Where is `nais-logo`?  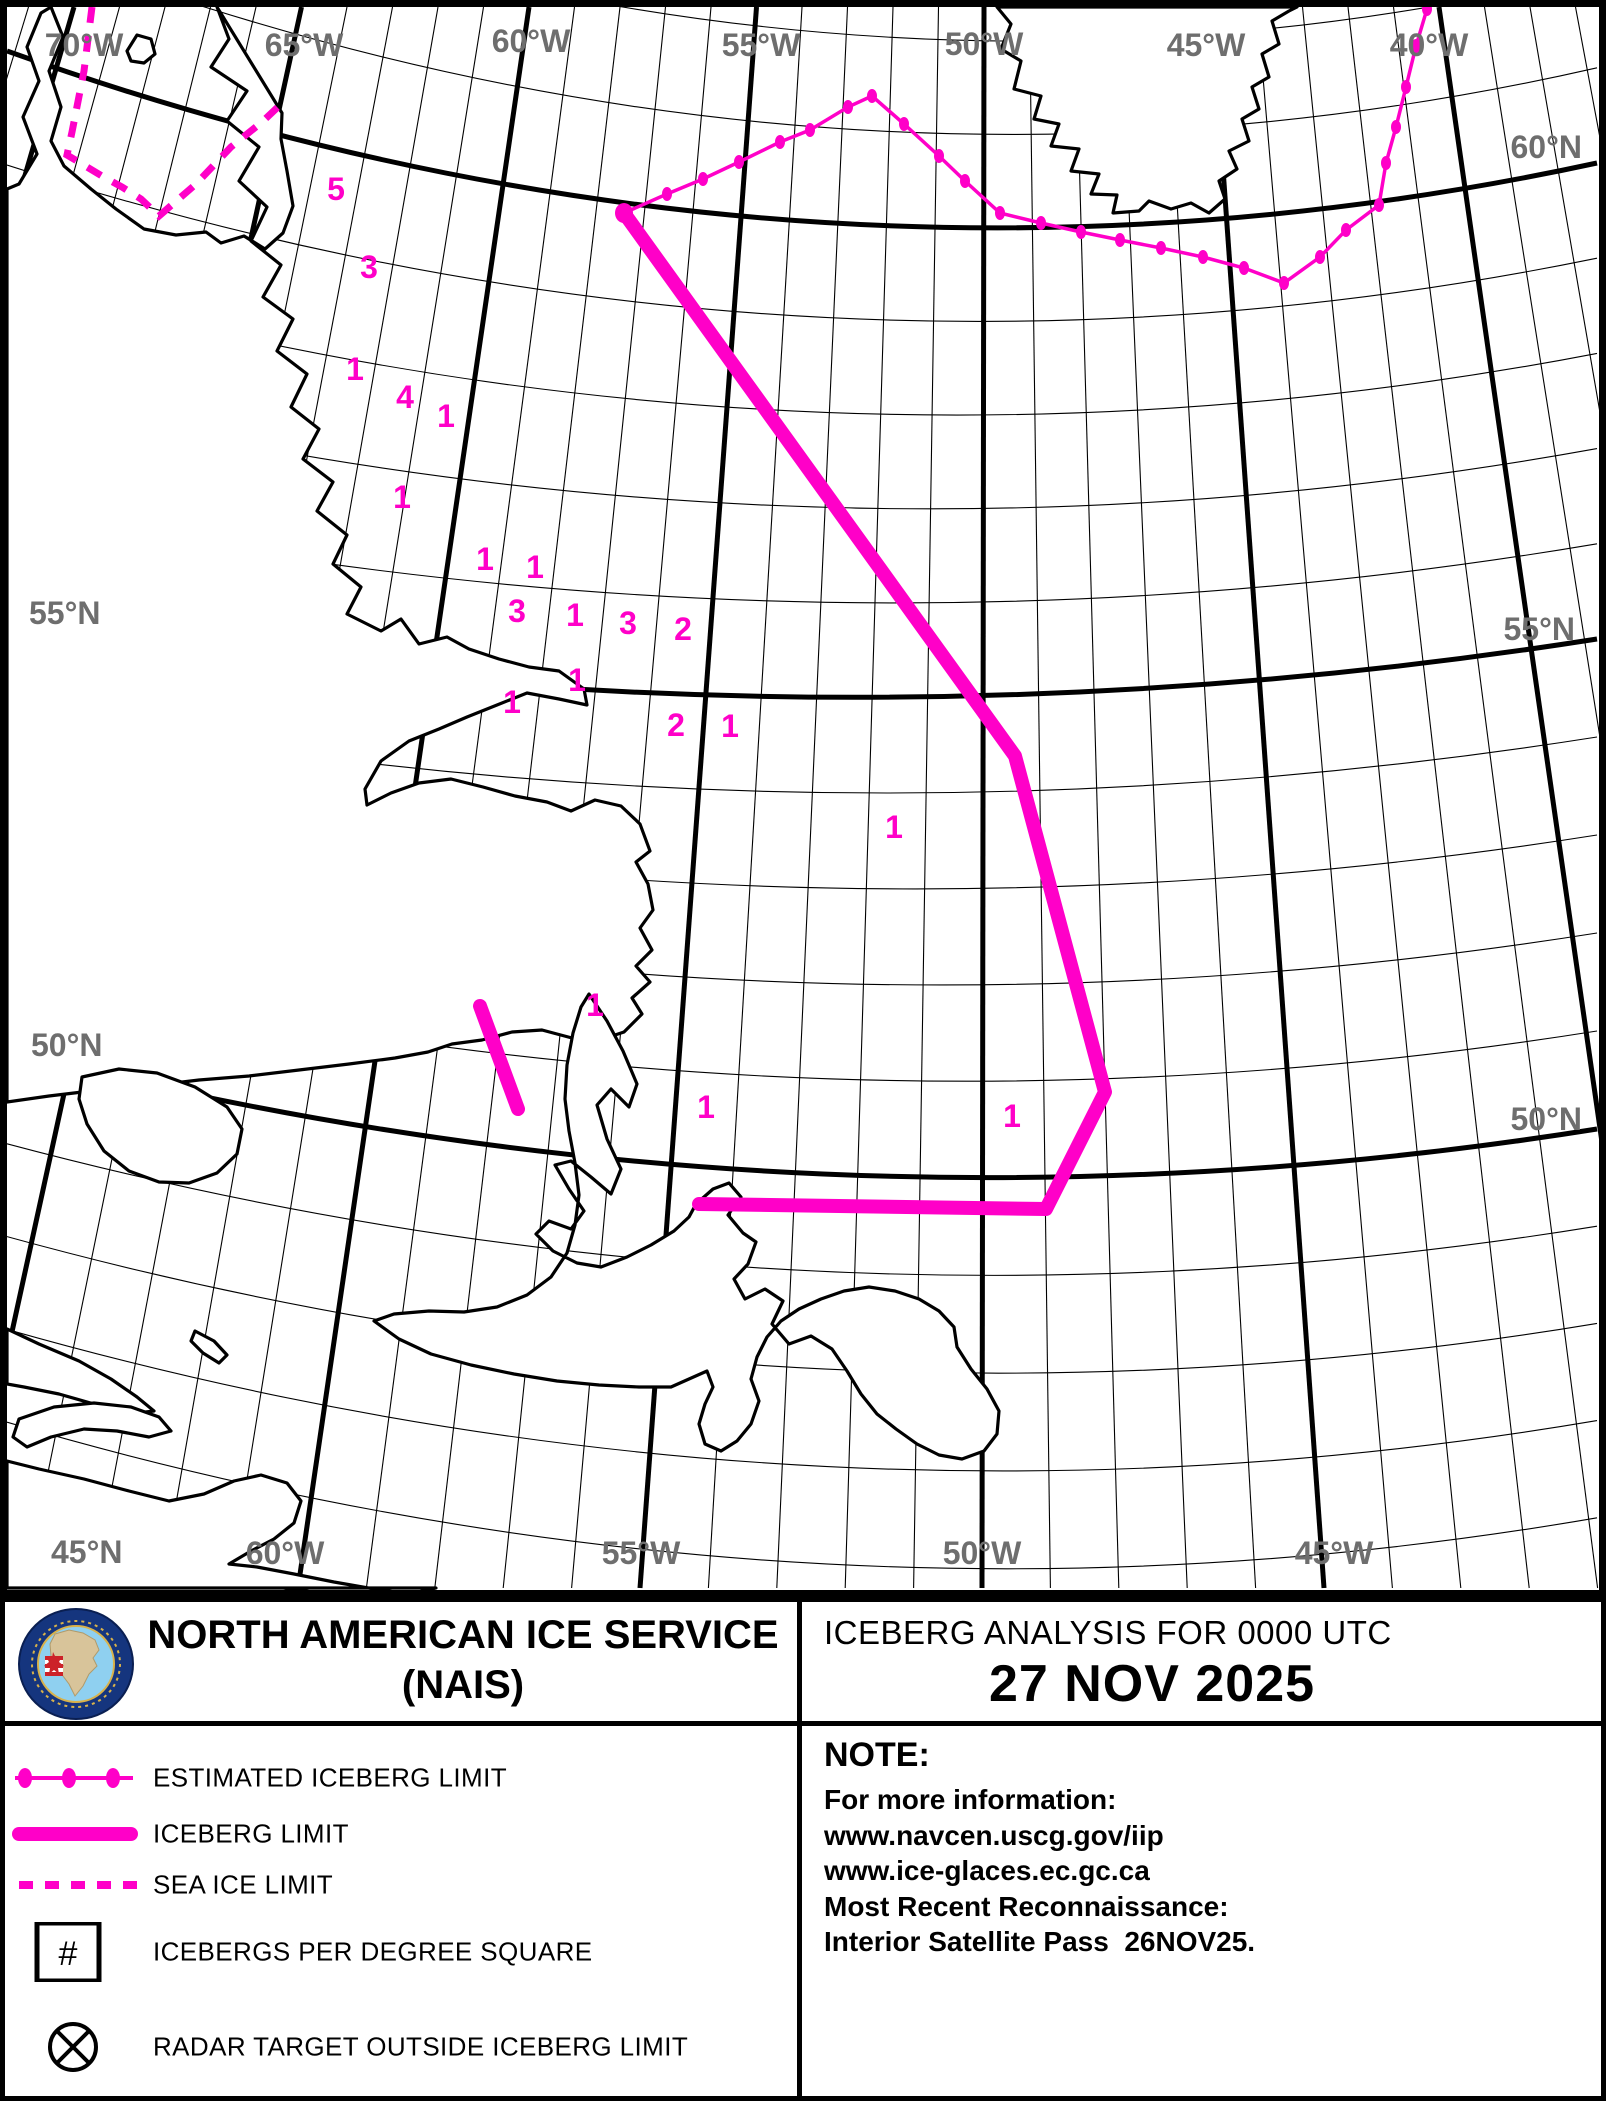 nais-logo is located at coordinates (76, 1664).